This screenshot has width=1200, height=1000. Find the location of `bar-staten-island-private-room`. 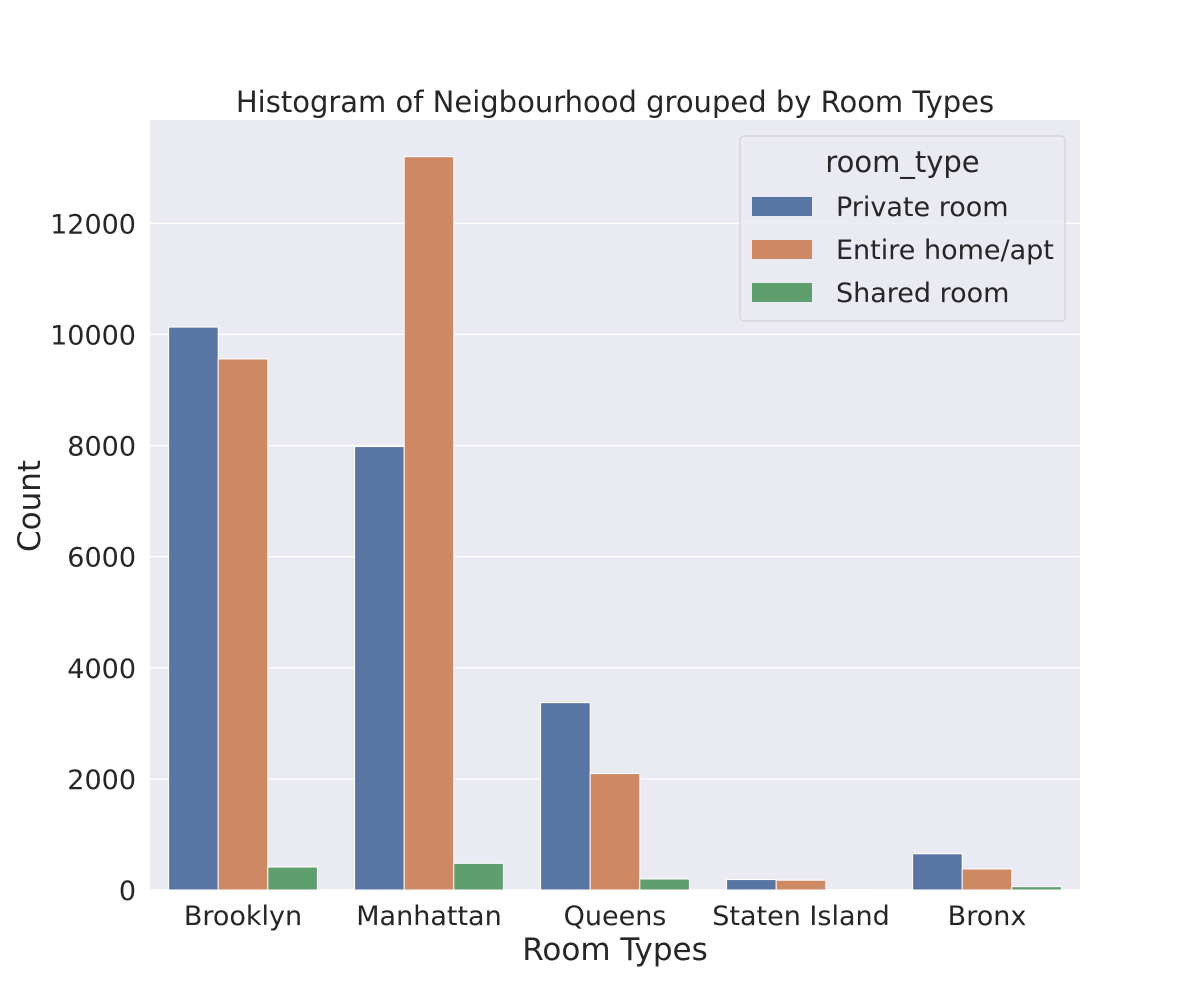

bar-staten-island-private-room is located at coordinates (751, 885).